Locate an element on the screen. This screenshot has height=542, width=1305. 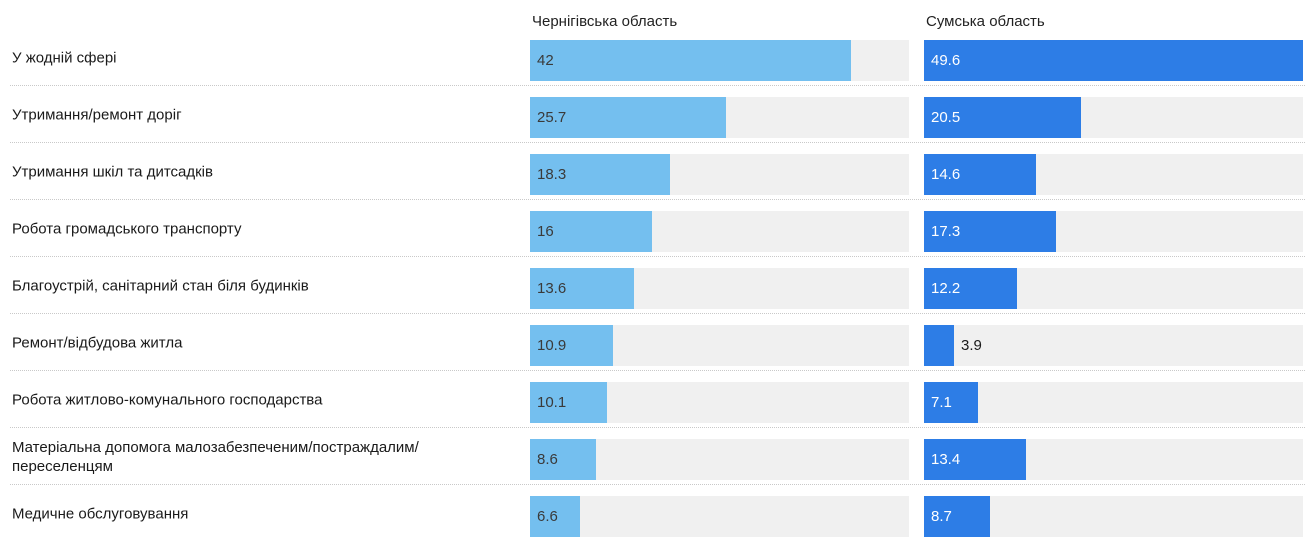
bar-track: 20.5 is located at coordinates (1113, 117).